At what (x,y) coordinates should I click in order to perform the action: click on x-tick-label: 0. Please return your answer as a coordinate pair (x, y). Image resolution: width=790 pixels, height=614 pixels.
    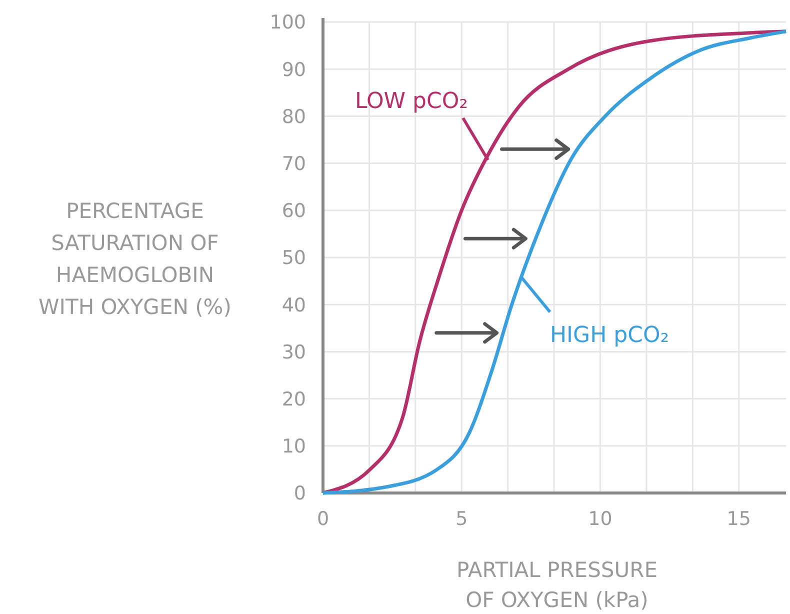
    Looking at the image, I should click on (323, 519).